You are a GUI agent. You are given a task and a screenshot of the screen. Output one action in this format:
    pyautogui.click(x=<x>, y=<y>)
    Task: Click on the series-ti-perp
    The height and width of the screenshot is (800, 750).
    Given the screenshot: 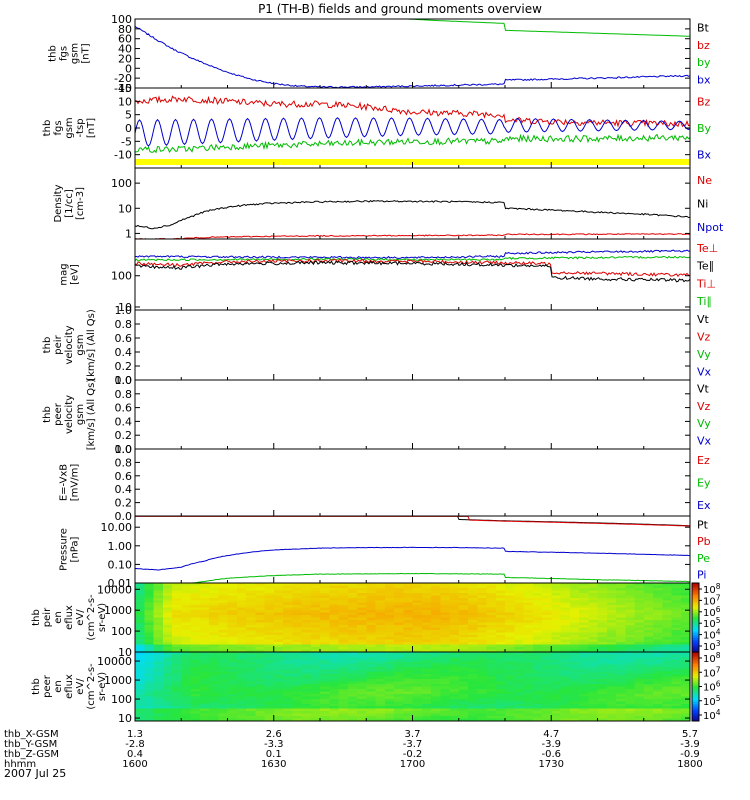 What is the action you would take?
    pyautogui.click(x=412, y=258)
    